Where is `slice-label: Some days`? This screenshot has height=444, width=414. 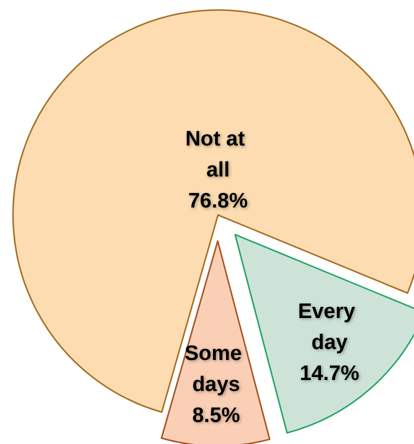
slice-label: Some days is located at coordinates (216, 369).